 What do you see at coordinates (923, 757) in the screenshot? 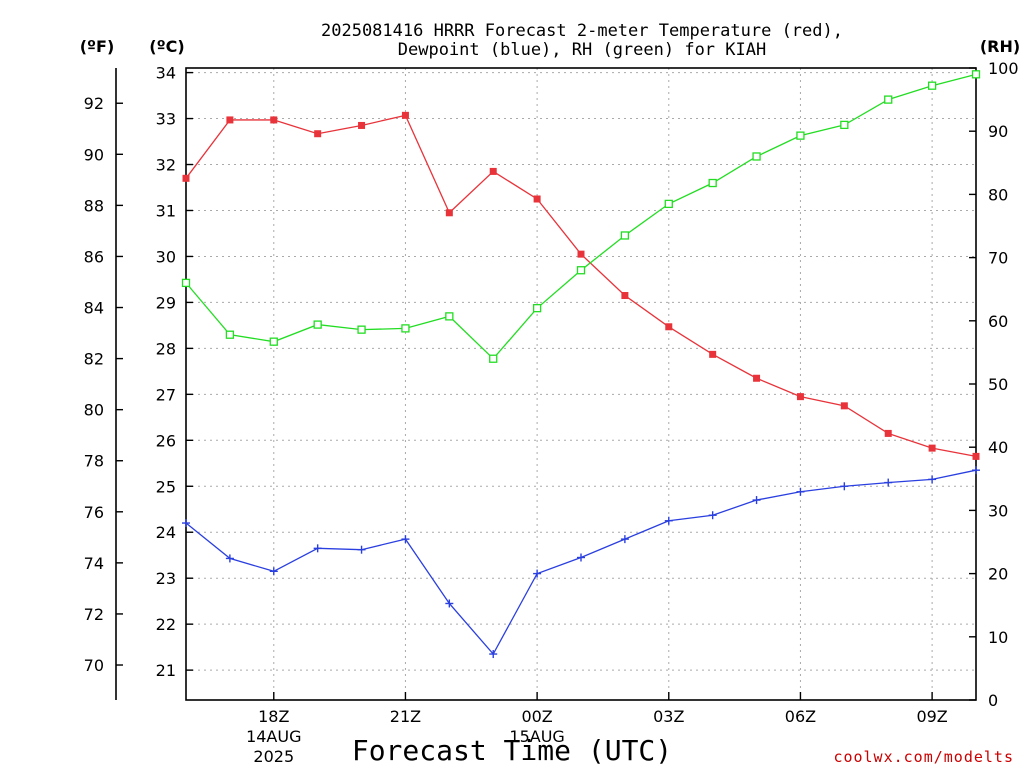
I see `credit-label: coolwx.com/modelts` at bounding box center [923, 757].